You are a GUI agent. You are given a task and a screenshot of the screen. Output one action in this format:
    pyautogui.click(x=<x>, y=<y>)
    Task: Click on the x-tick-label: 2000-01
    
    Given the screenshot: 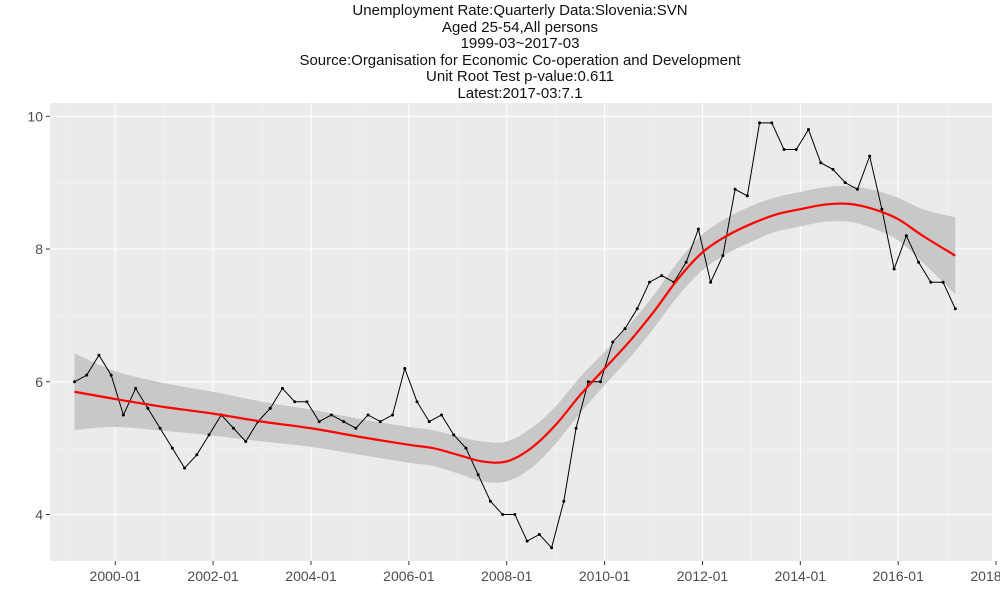 What is the action you would take?
    pyautogui.click(x=116, y=576)
    